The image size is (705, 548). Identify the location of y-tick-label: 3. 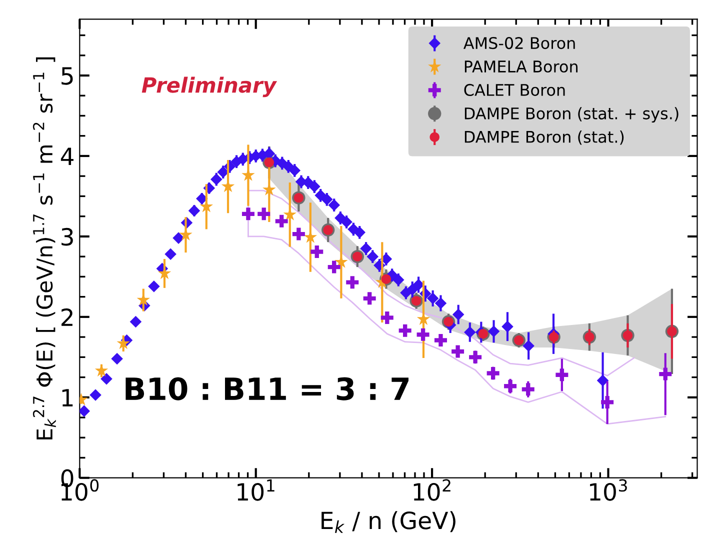
(67, 237).